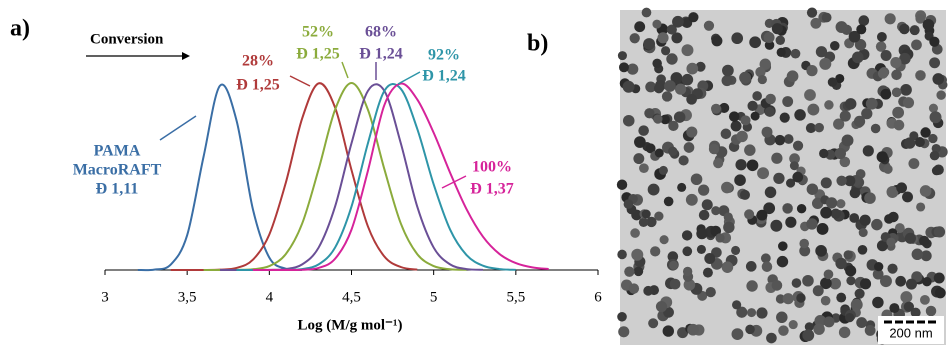 This screenshot has width=949, height=347. What do you see at coordinates (492, 167) in the screenshot?
I see `annotation: 100%` at bounding box center [492, 167].